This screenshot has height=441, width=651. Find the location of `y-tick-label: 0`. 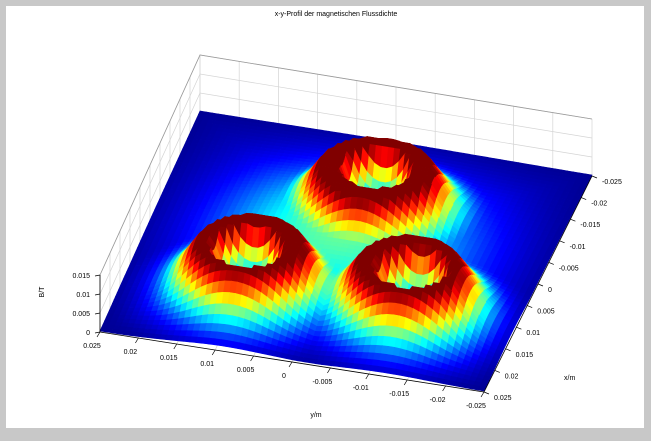

y-tick-label: 0 is located at coordinates (284, 376).